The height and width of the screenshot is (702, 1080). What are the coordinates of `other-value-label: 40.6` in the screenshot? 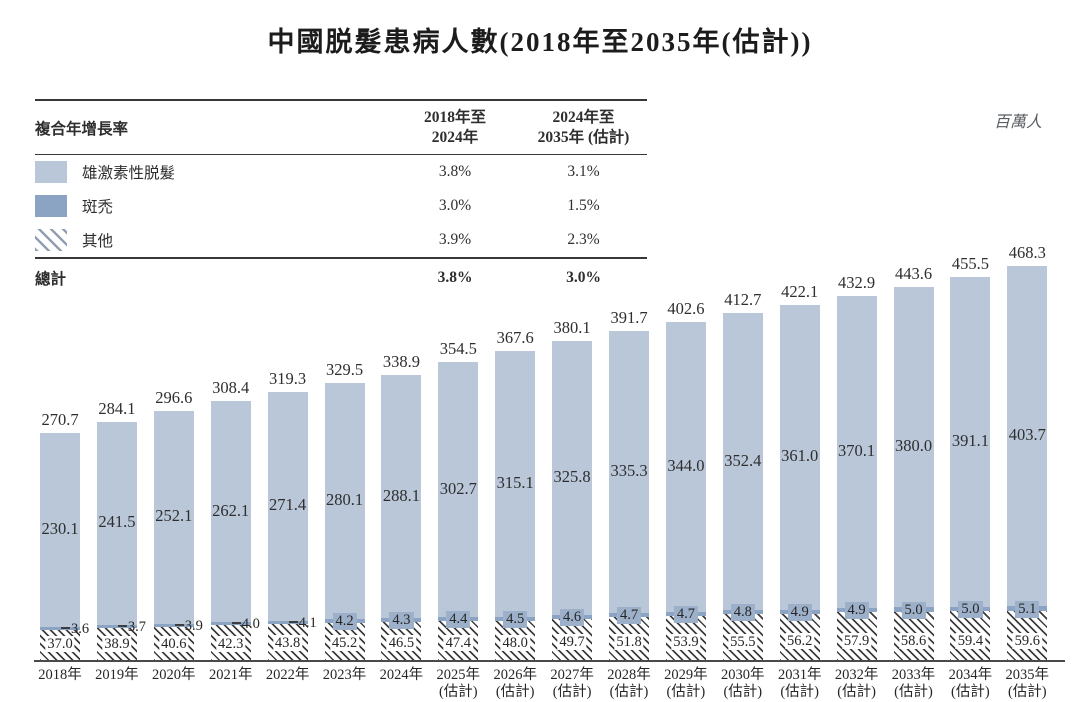 It's located at (174, 643).